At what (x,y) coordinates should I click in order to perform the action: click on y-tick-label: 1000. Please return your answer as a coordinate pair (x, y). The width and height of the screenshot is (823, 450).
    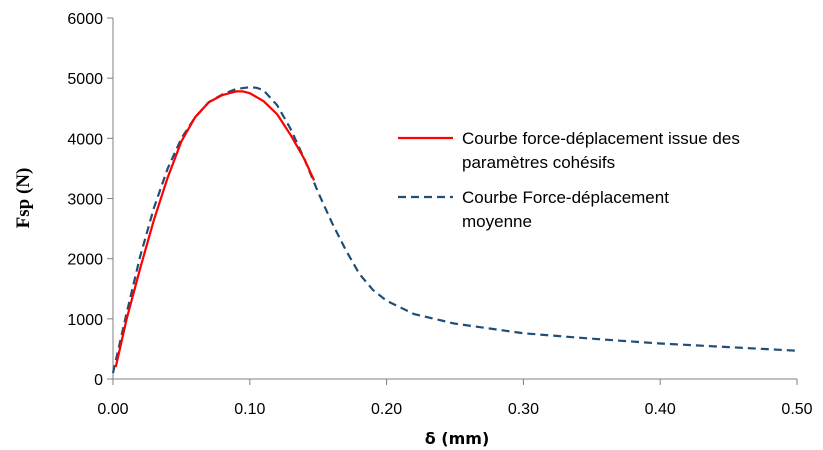
    Looking at the image, I should click on (85, 320).